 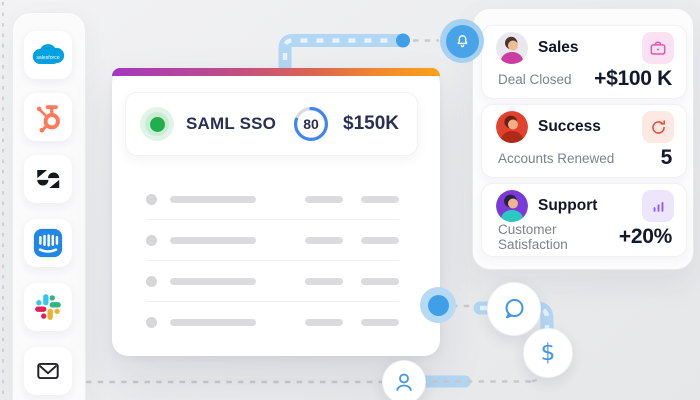 I want to click on user-node-button, so click(x=404, y=380).